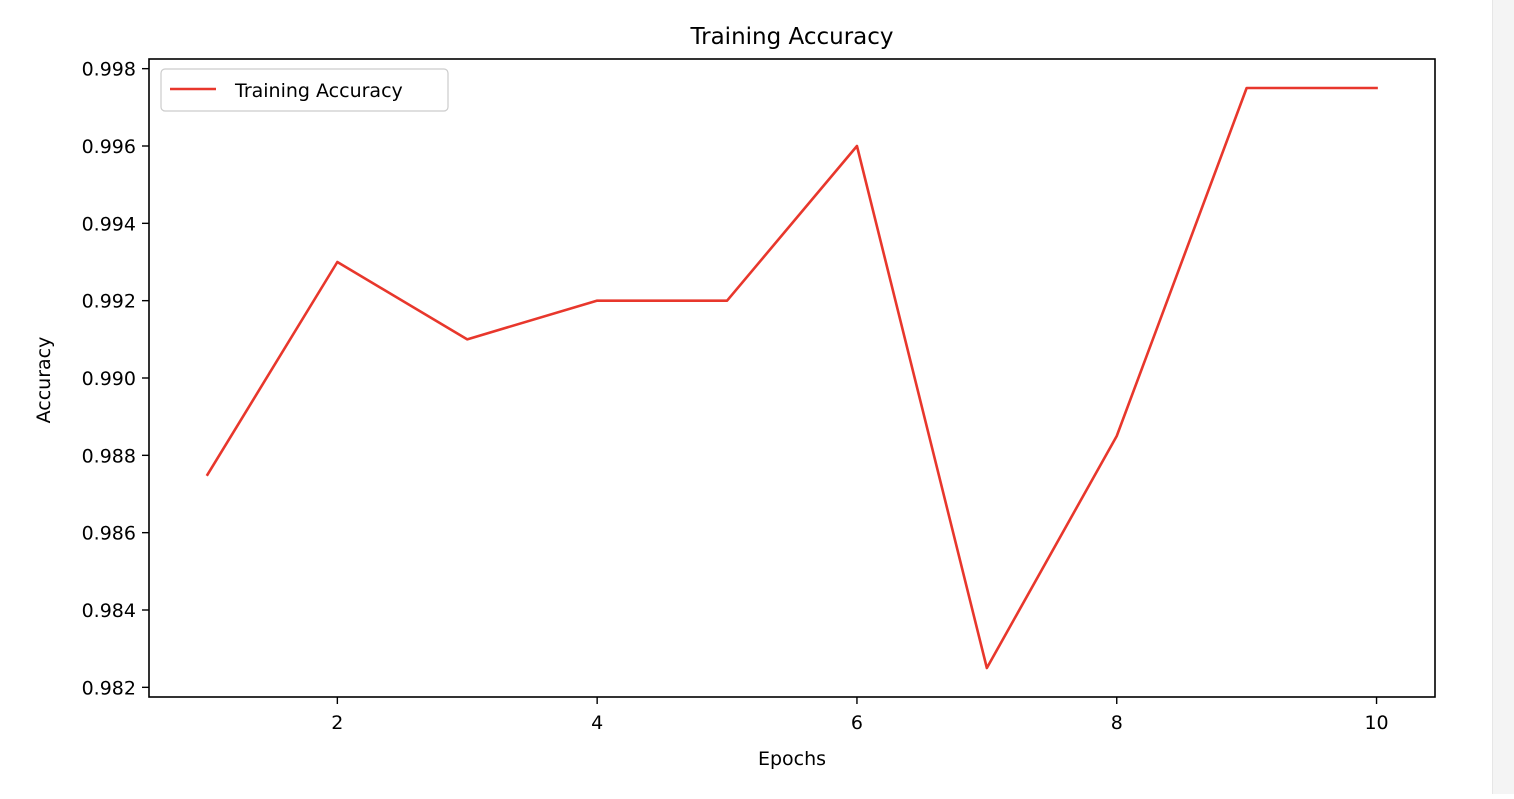 The width and height of the screenshot is (1514, 799). What do you see at coordinates (1376, 723) in the screenshot?
I see `x-tick-label: 10` at bounding box center [1376, 723].